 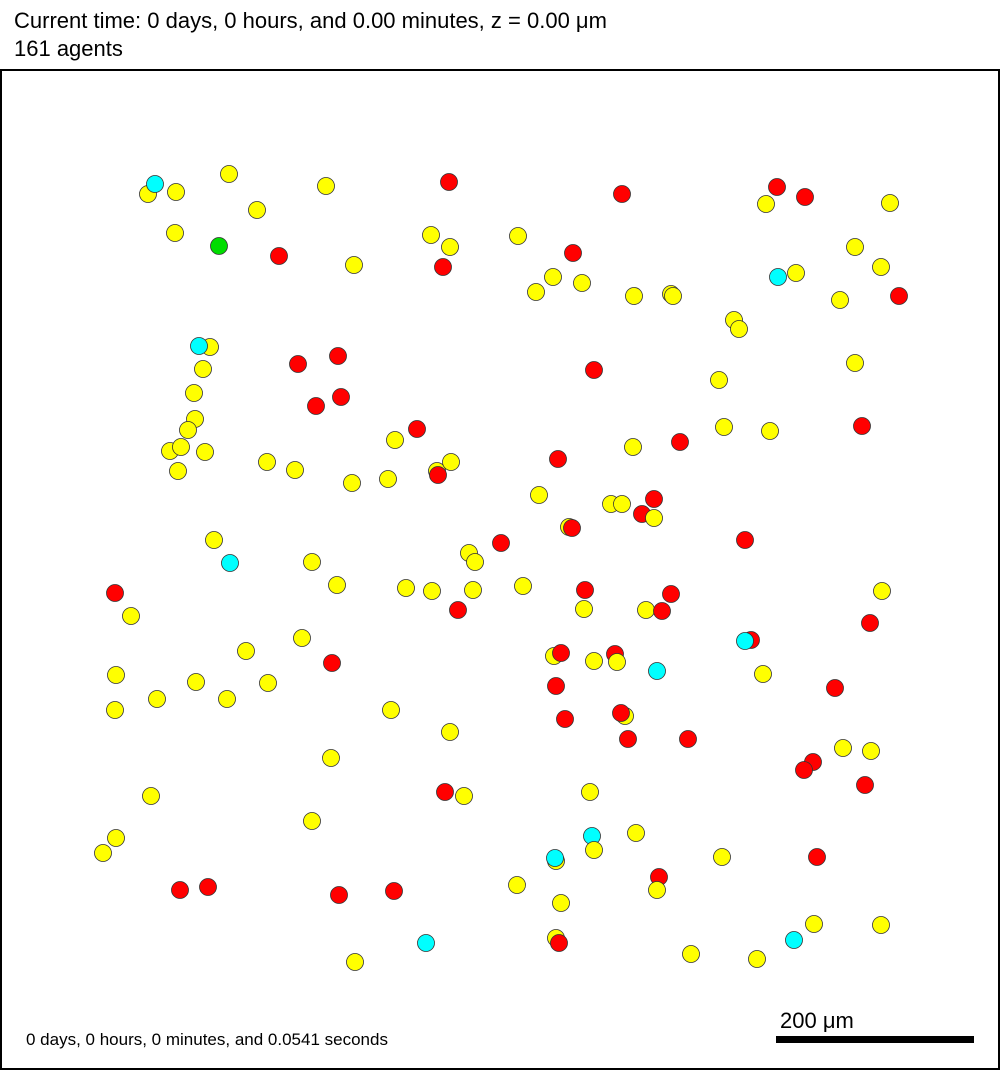 What do you see at coordinates (219, 246) in the screenshot?
I see `agent-green` at bounding box center [219, 246].